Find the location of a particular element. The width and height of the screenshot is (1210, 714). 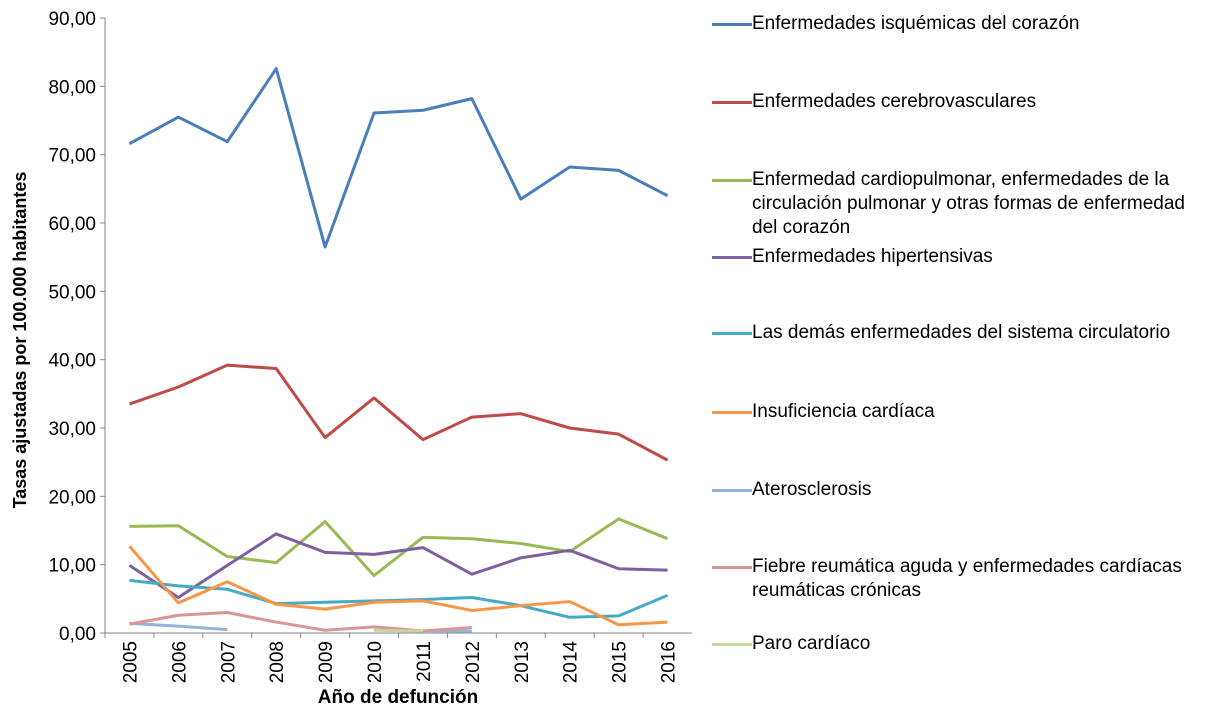

legend-entry: Enfermedades isquémicas del corazón is located at coordinates (957, 24).